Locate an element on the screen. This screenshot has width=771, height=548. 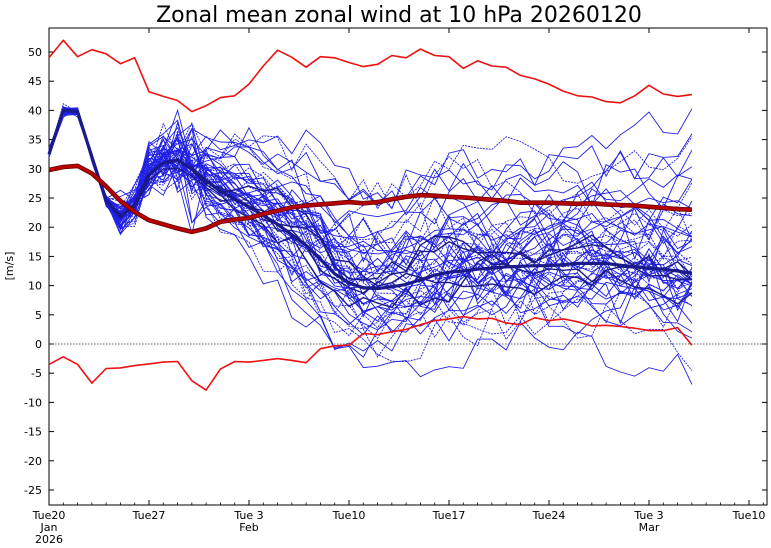
y-tick-label: -15 is located at coordinates (33, 432).